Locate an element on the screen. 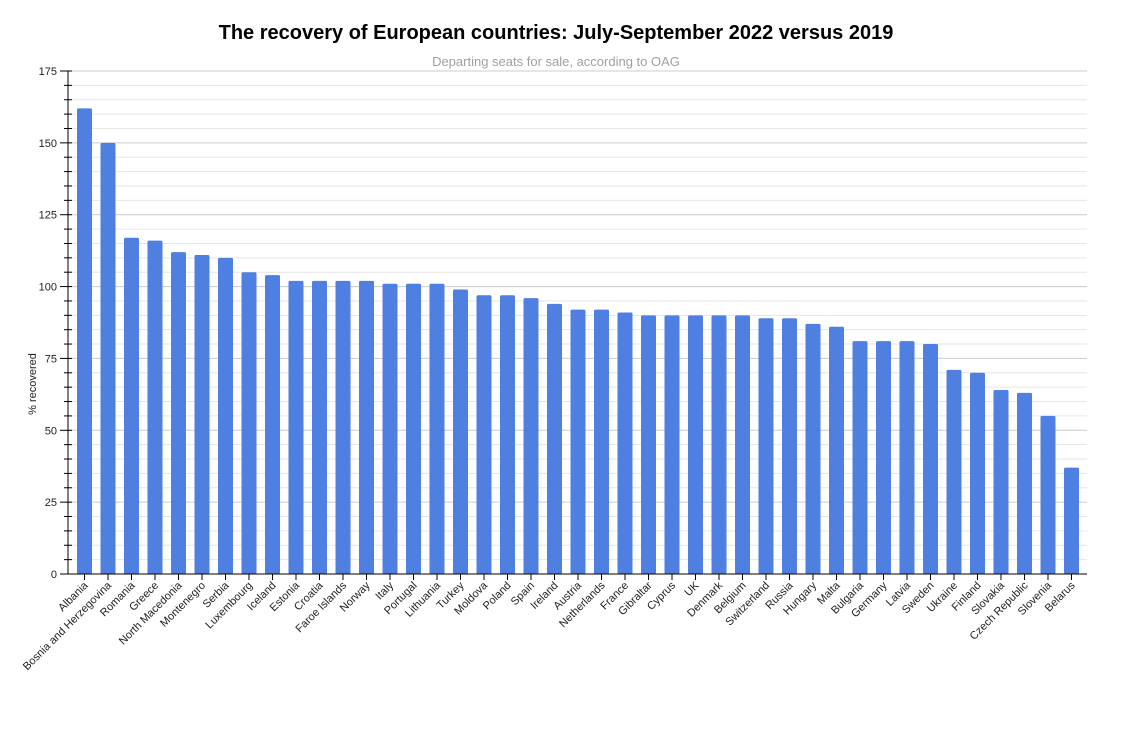 This screenshot has width=1122, height=733. y-tick-label: 0 is located at coordinates (54, 575).